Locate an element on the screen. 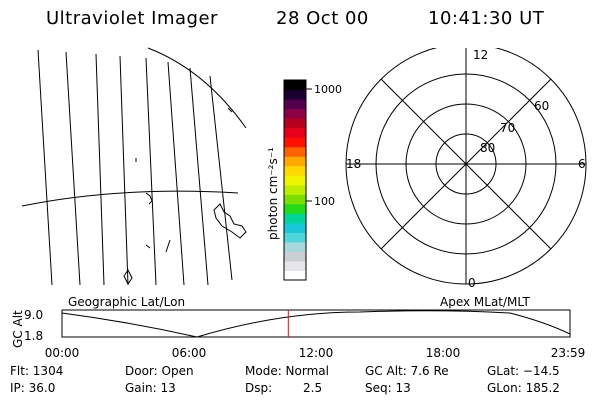  timeline-frame is located at coordinates (316, 323).